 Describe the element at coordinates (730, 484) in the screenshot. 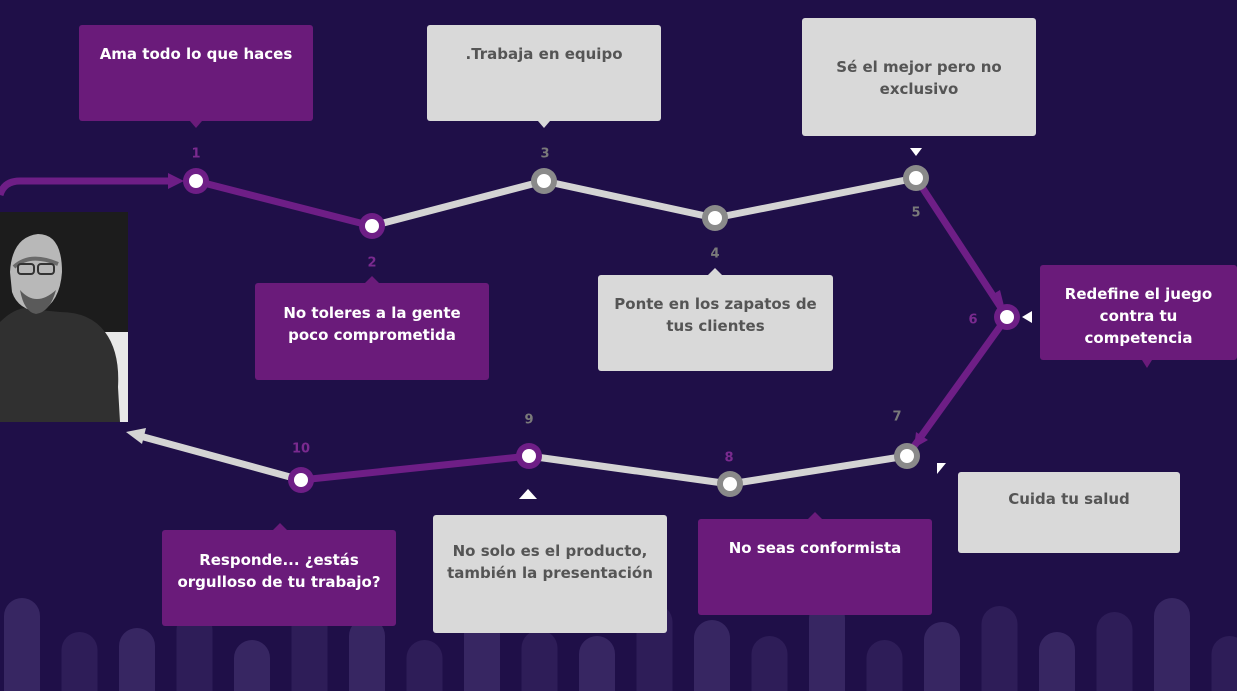

I see `step-8-node-dot` at that location.